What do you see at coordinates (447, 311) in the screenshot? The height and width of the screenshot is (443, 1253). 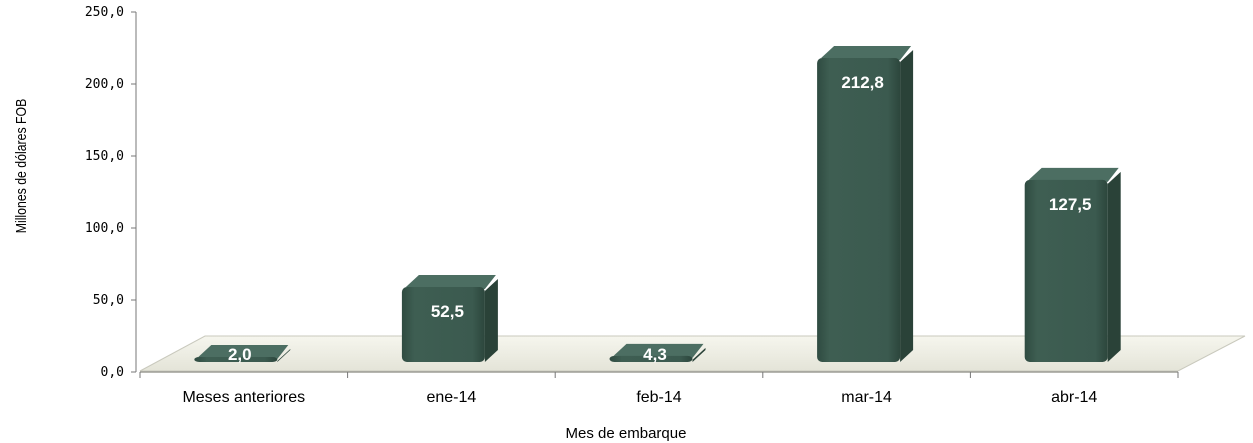 I see `bar-value-label: 52,5` at bounding box center [447, 311].